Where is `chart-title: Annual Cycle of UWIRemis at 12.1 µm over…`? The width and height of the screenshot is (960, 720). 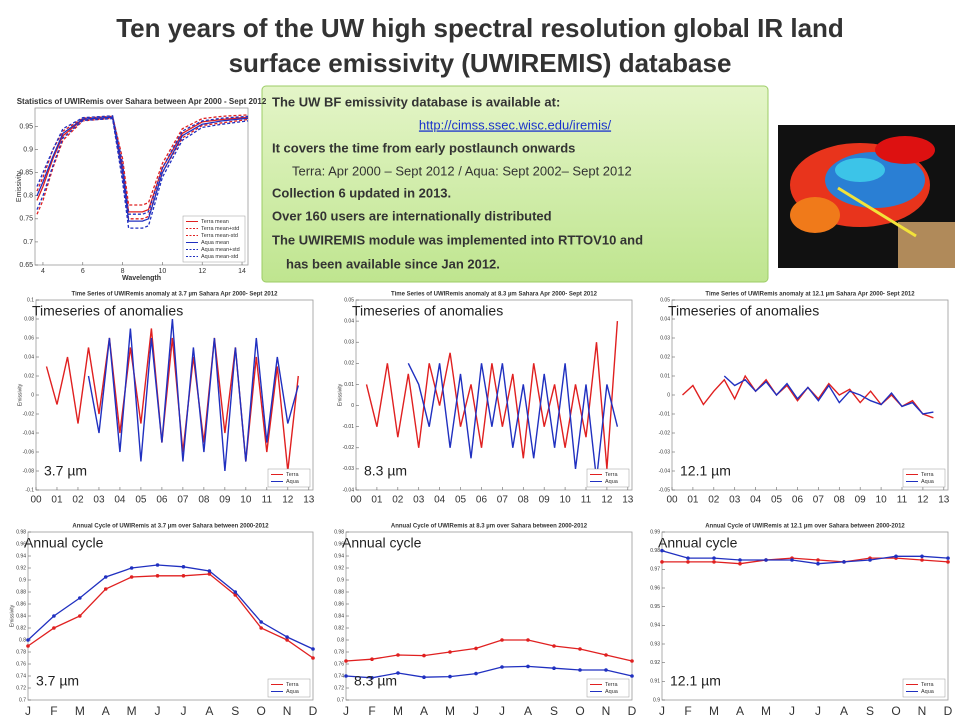 chart-title: Annual Cycle of UWIRemis at 12.1 µm over… is located at coordinates (805, 527).